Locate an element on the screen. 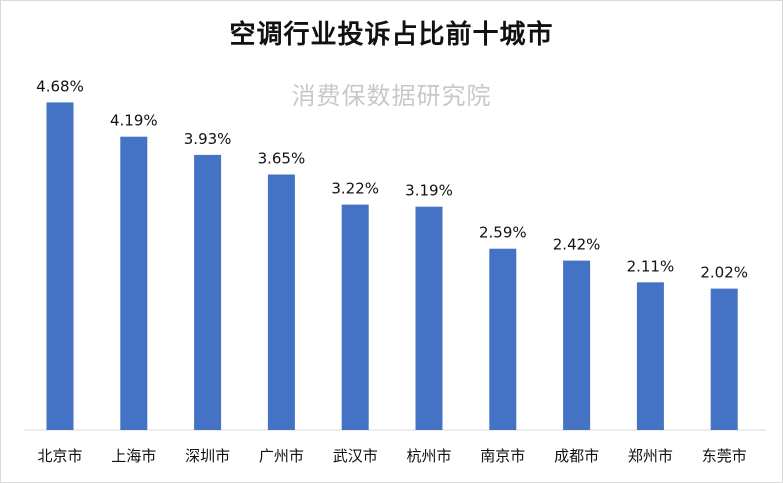  watermark-text: 消费保数据研究院 is located at coordinates (391, 96).